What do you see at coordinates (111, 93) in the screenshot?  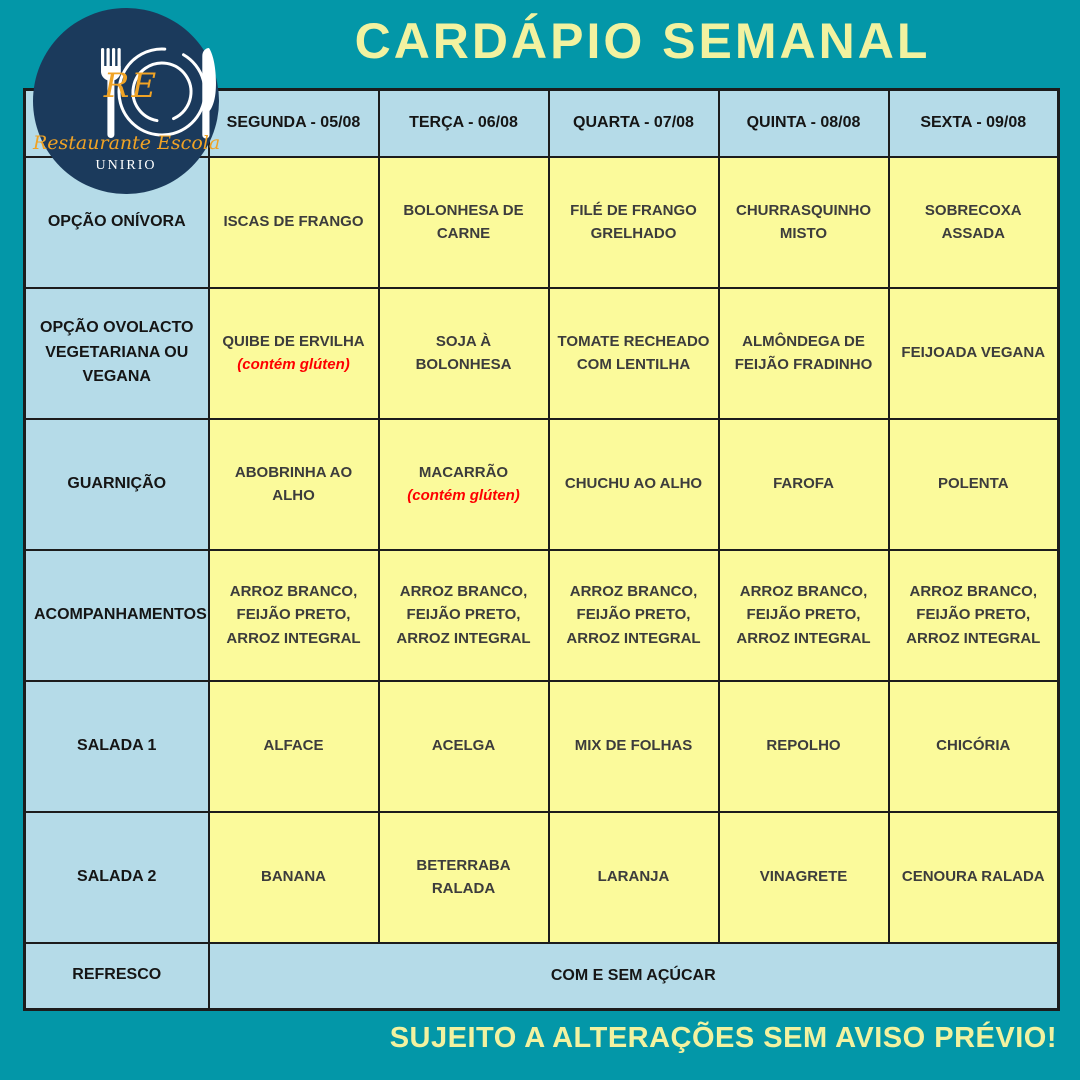 I see `fork-icon` at bounding box center [111, 93].